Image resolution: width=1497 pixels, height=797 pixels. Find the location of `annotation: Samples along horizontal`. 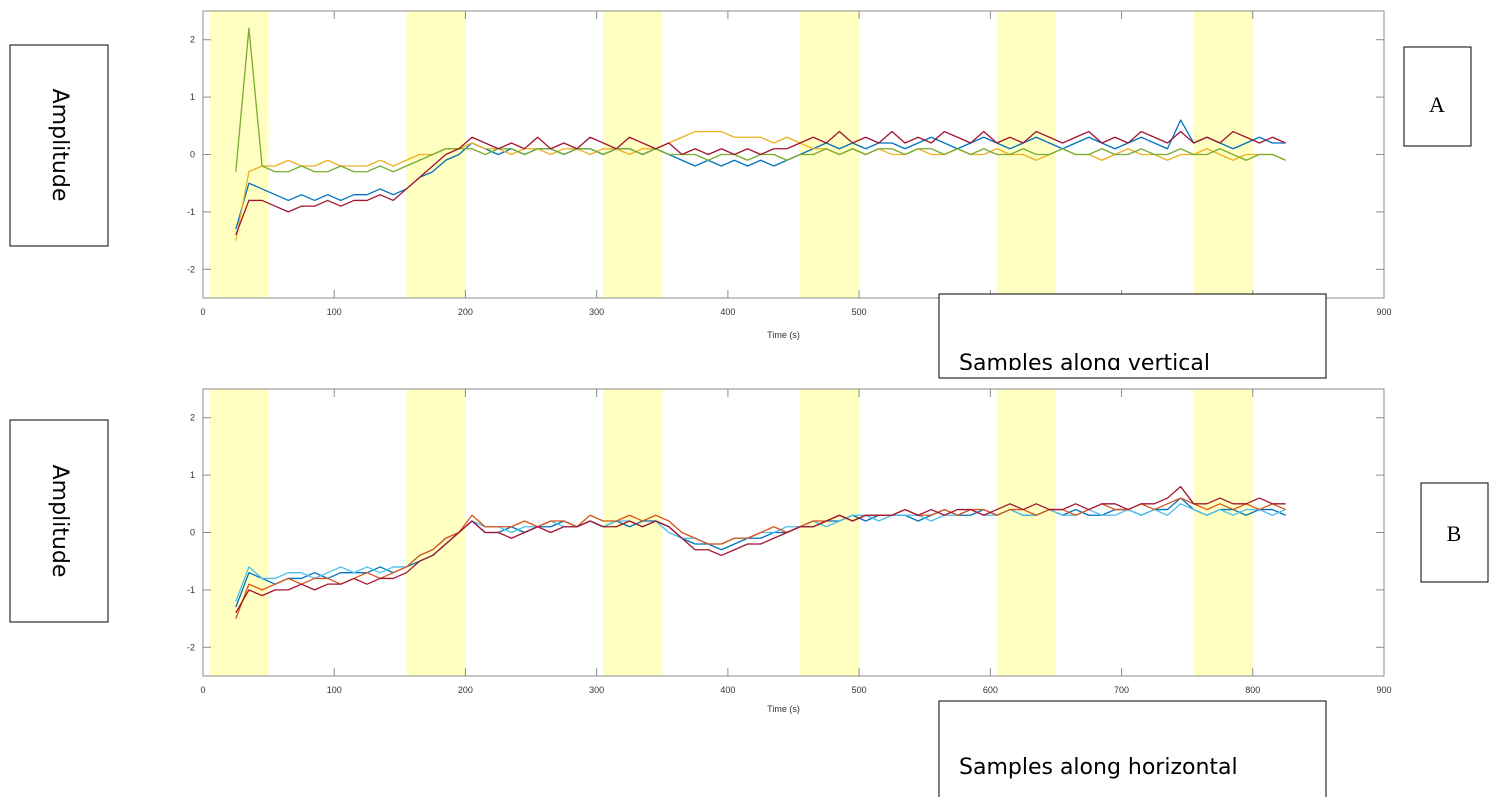

annotation: Samples along horizontal is located at coordinates (1098, 767).